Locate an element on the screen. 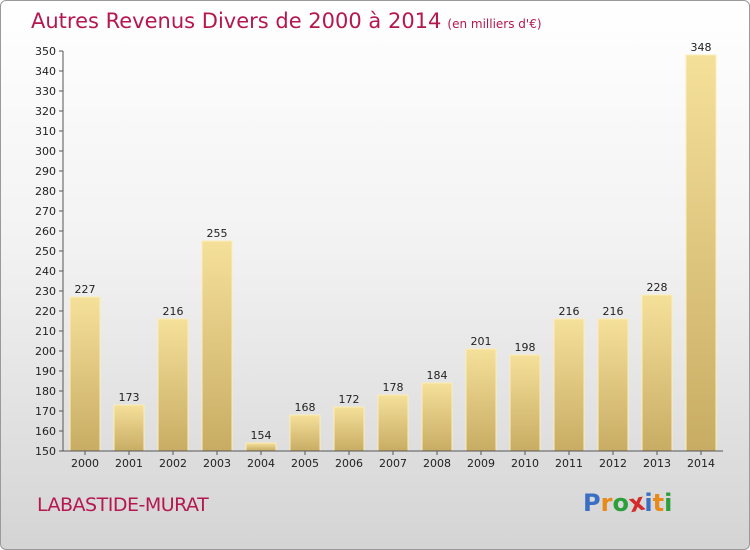  bar-2001 is located at coordinates (129, 428).